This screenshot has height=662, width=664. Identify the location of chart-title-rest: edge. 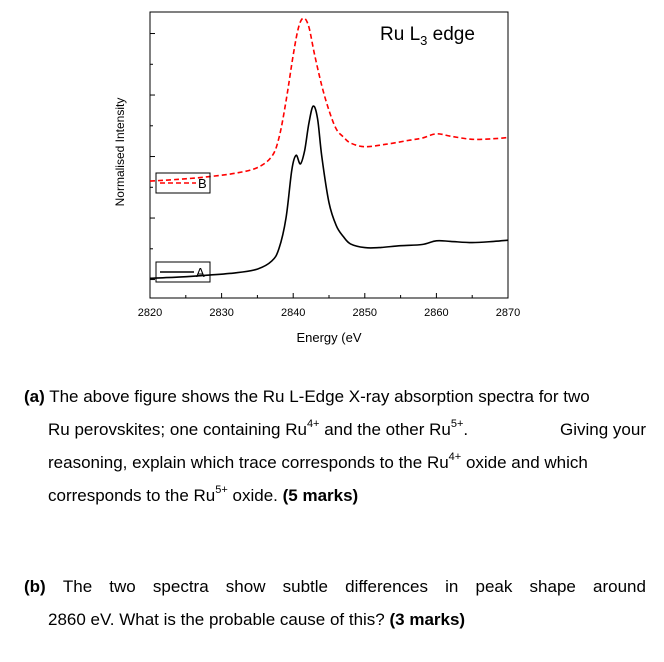
(451, 34).